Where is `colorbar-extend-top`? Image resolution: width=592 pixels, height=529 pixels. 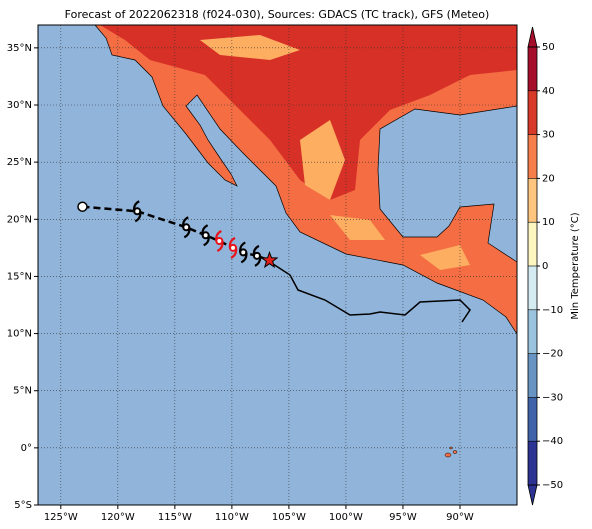
colorbar-extend-top is located at coordinates (532, 37).